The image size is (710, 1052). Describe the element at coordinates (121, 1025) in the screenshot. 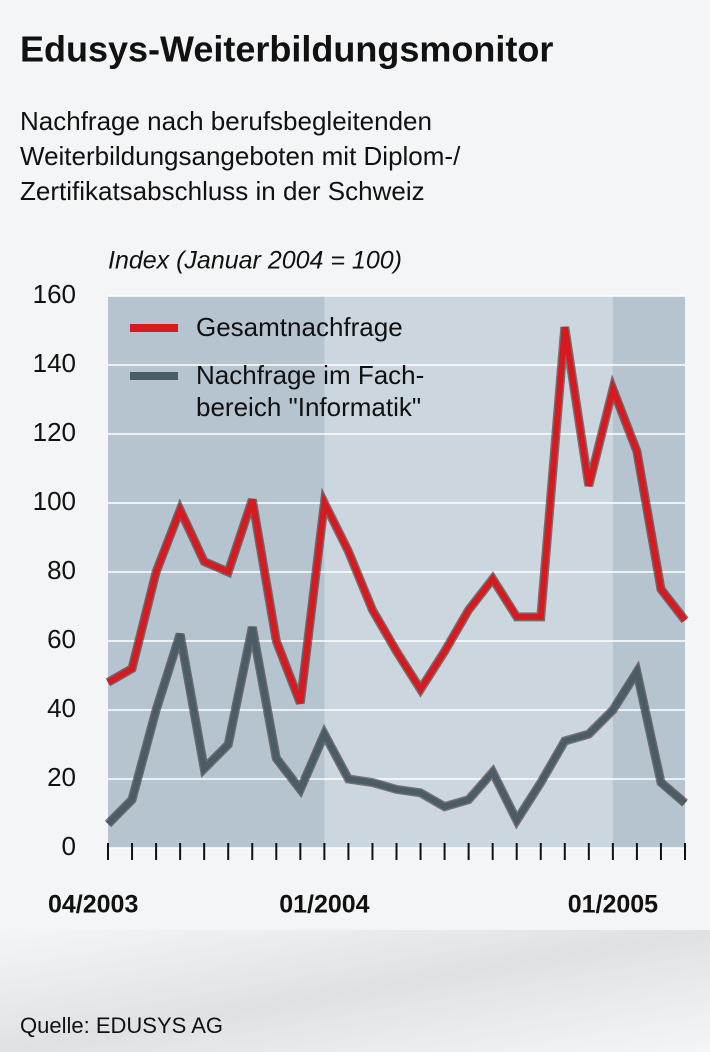

I see `source: Quelle: EDUSYS AG` at that location.